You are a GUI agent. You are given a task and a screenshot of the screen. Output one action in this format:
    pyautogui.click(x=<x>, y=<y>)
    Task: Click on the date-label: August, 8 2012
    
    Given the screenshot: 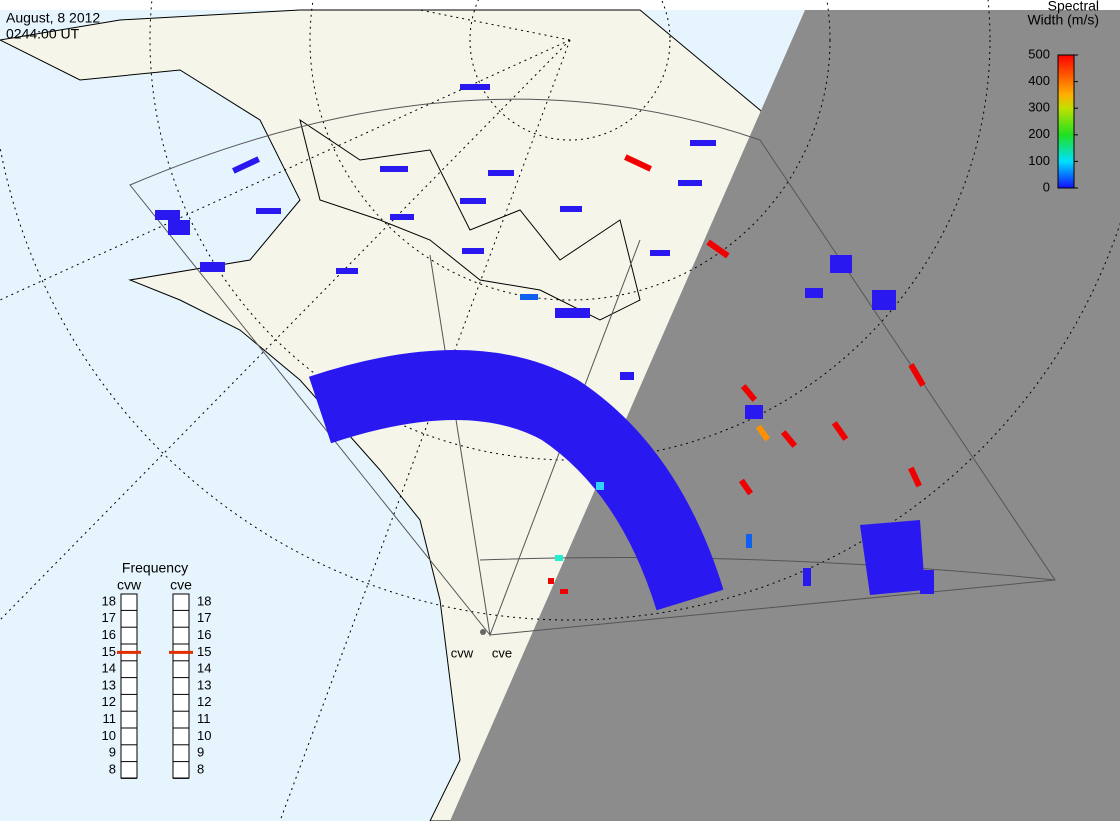 What is the action you would take?
    pyautogui.click(x=53, y=18)
    